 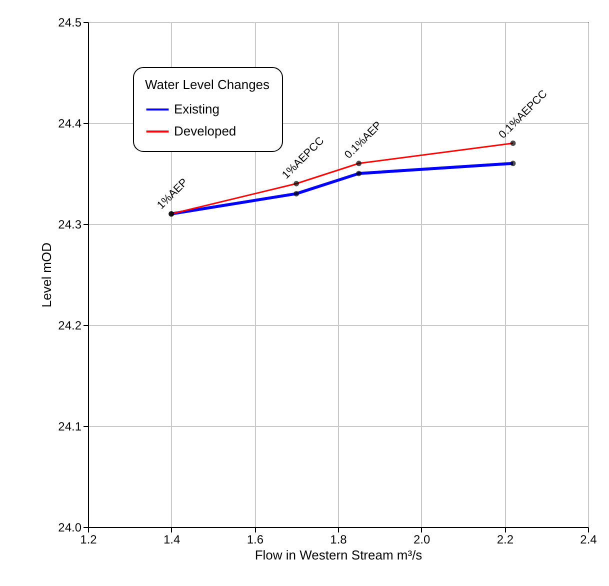 I want to click on x-axis-title: Flow in Western Stream m³/s, so click(x=338, y=555).